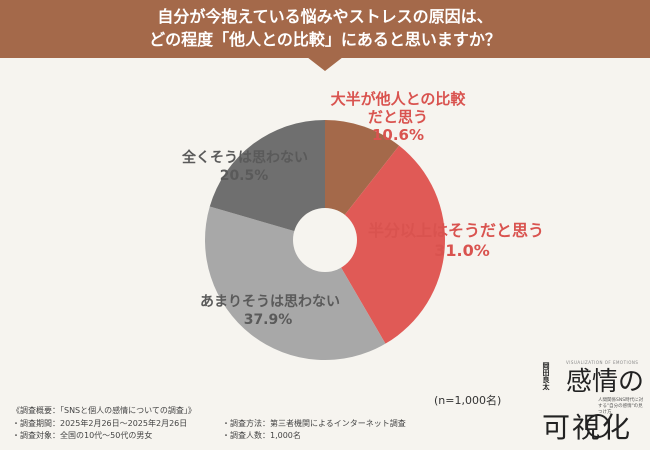 The height and width of the screenshot is (450, 650). I want to click on slice-label-2: あまりそうは思わない, so click(270, 302).